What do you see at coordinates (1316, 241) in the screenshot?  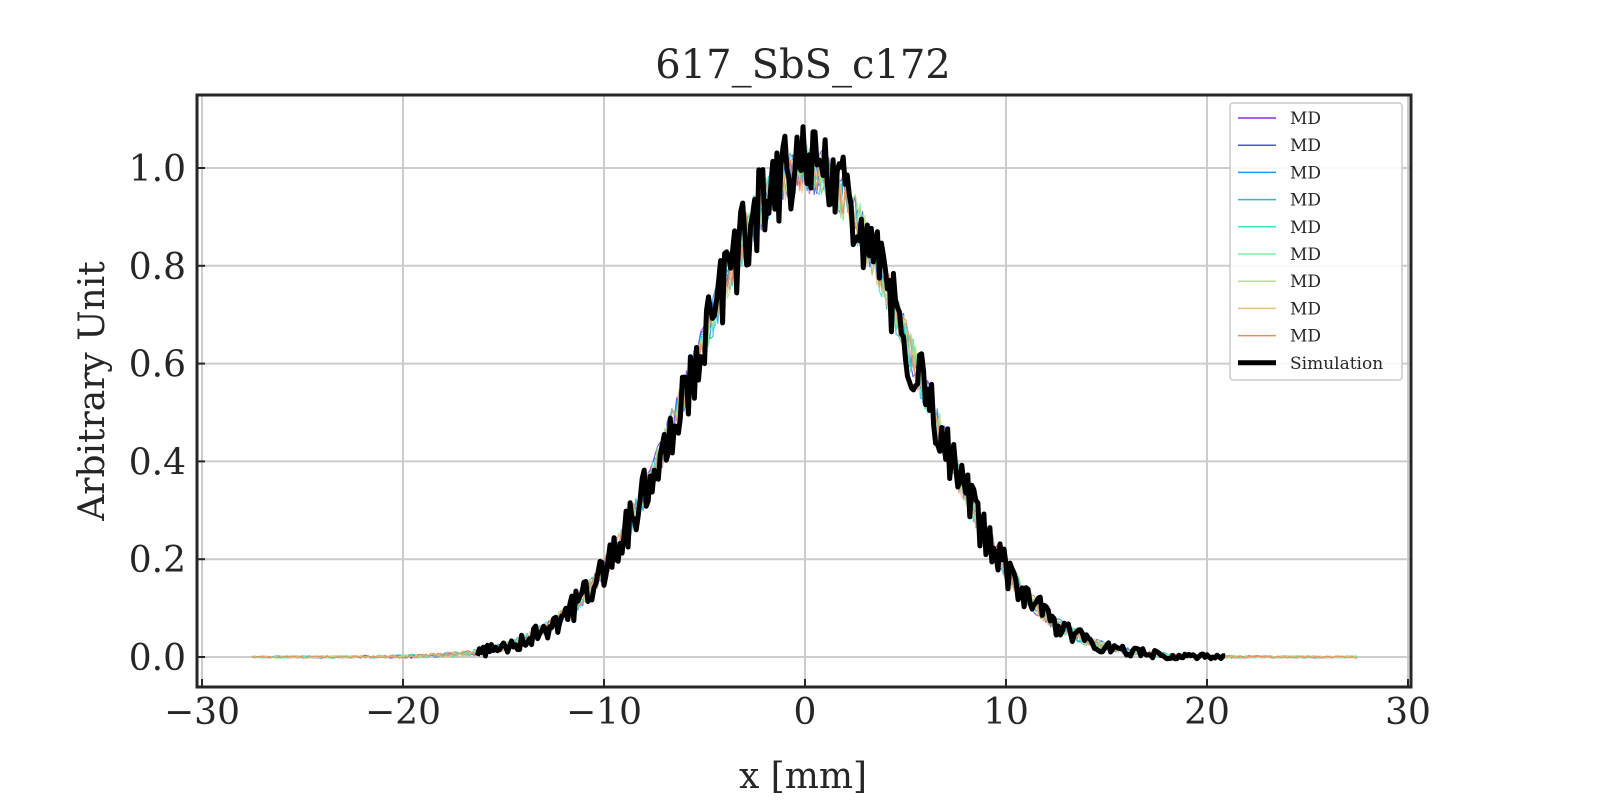 I see `legend: MD MD MD MD MD MD MD MD MD Simulation` at bounding box center [1316, 241].